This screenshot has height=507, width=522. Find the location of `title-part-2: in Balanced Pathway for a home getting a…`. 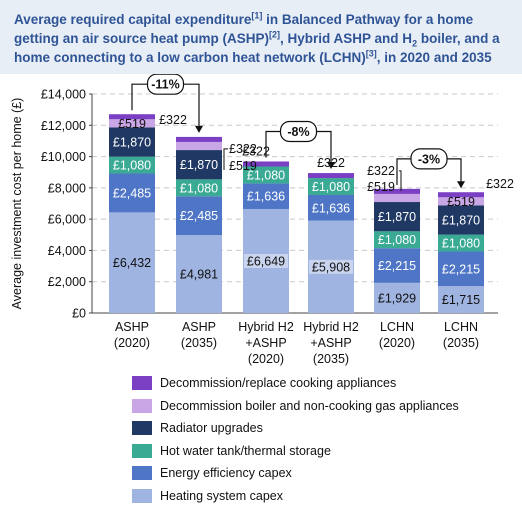

title-part-2: in Balanced Pathway for a home getting a… is located at coordinates (244, 29).